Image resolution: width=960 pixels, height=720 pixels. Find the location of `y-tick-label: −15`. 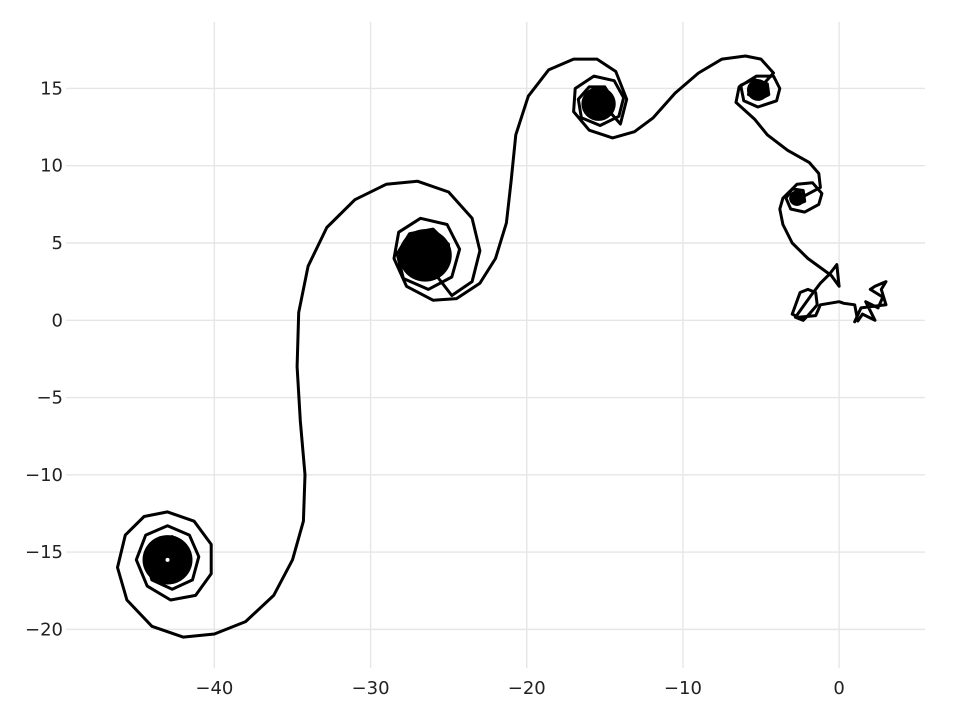

y-tick-label: −15 is located at coordinates (44, 552).